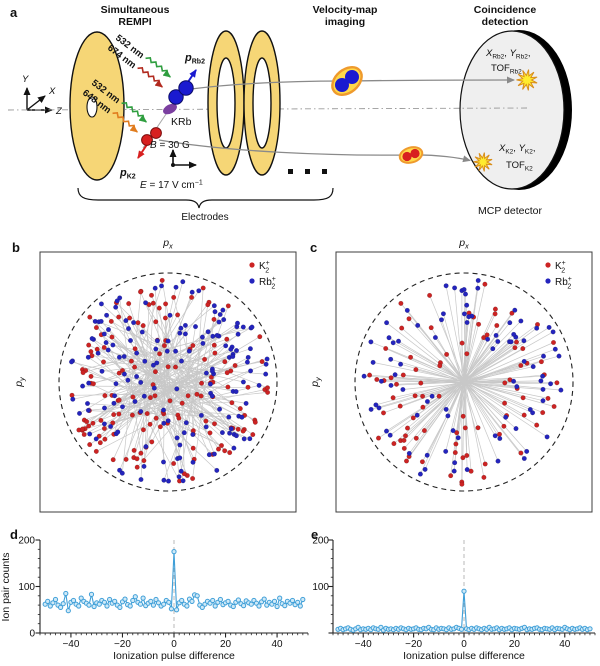  What do you see at coordinates (314, 151) in the screenshot?
I see `k2-trajectory` at bounding box center [314, 151].